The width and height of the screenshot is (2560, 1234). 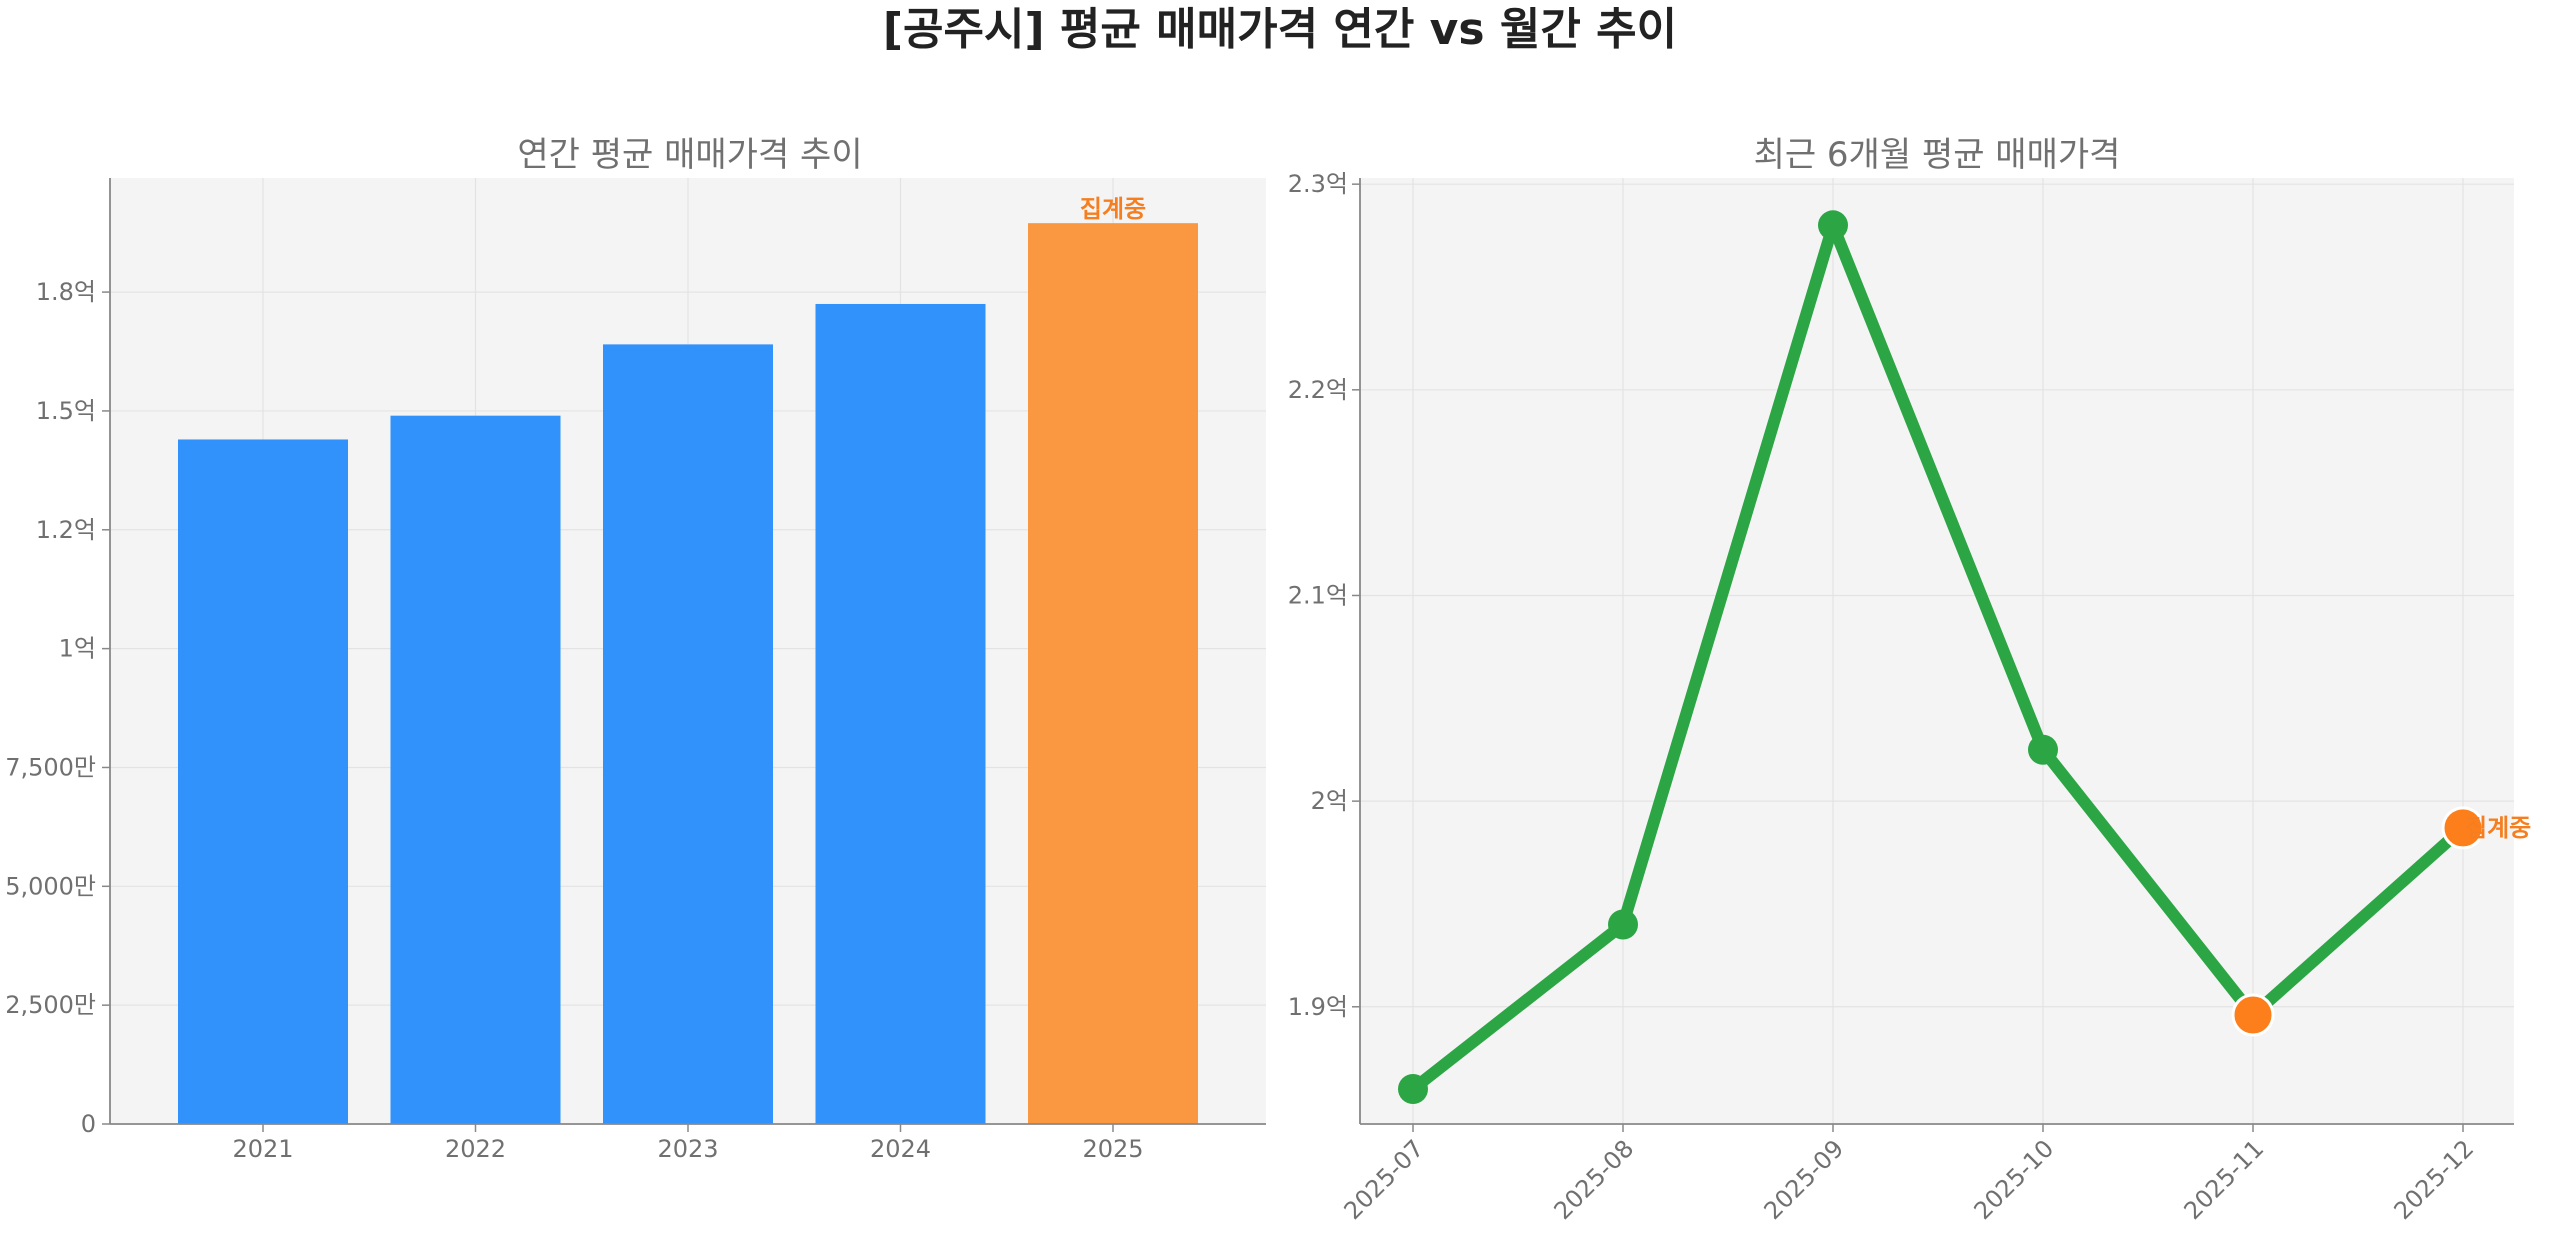 I want to click on bar-2025, so click(x=1113, y=674).